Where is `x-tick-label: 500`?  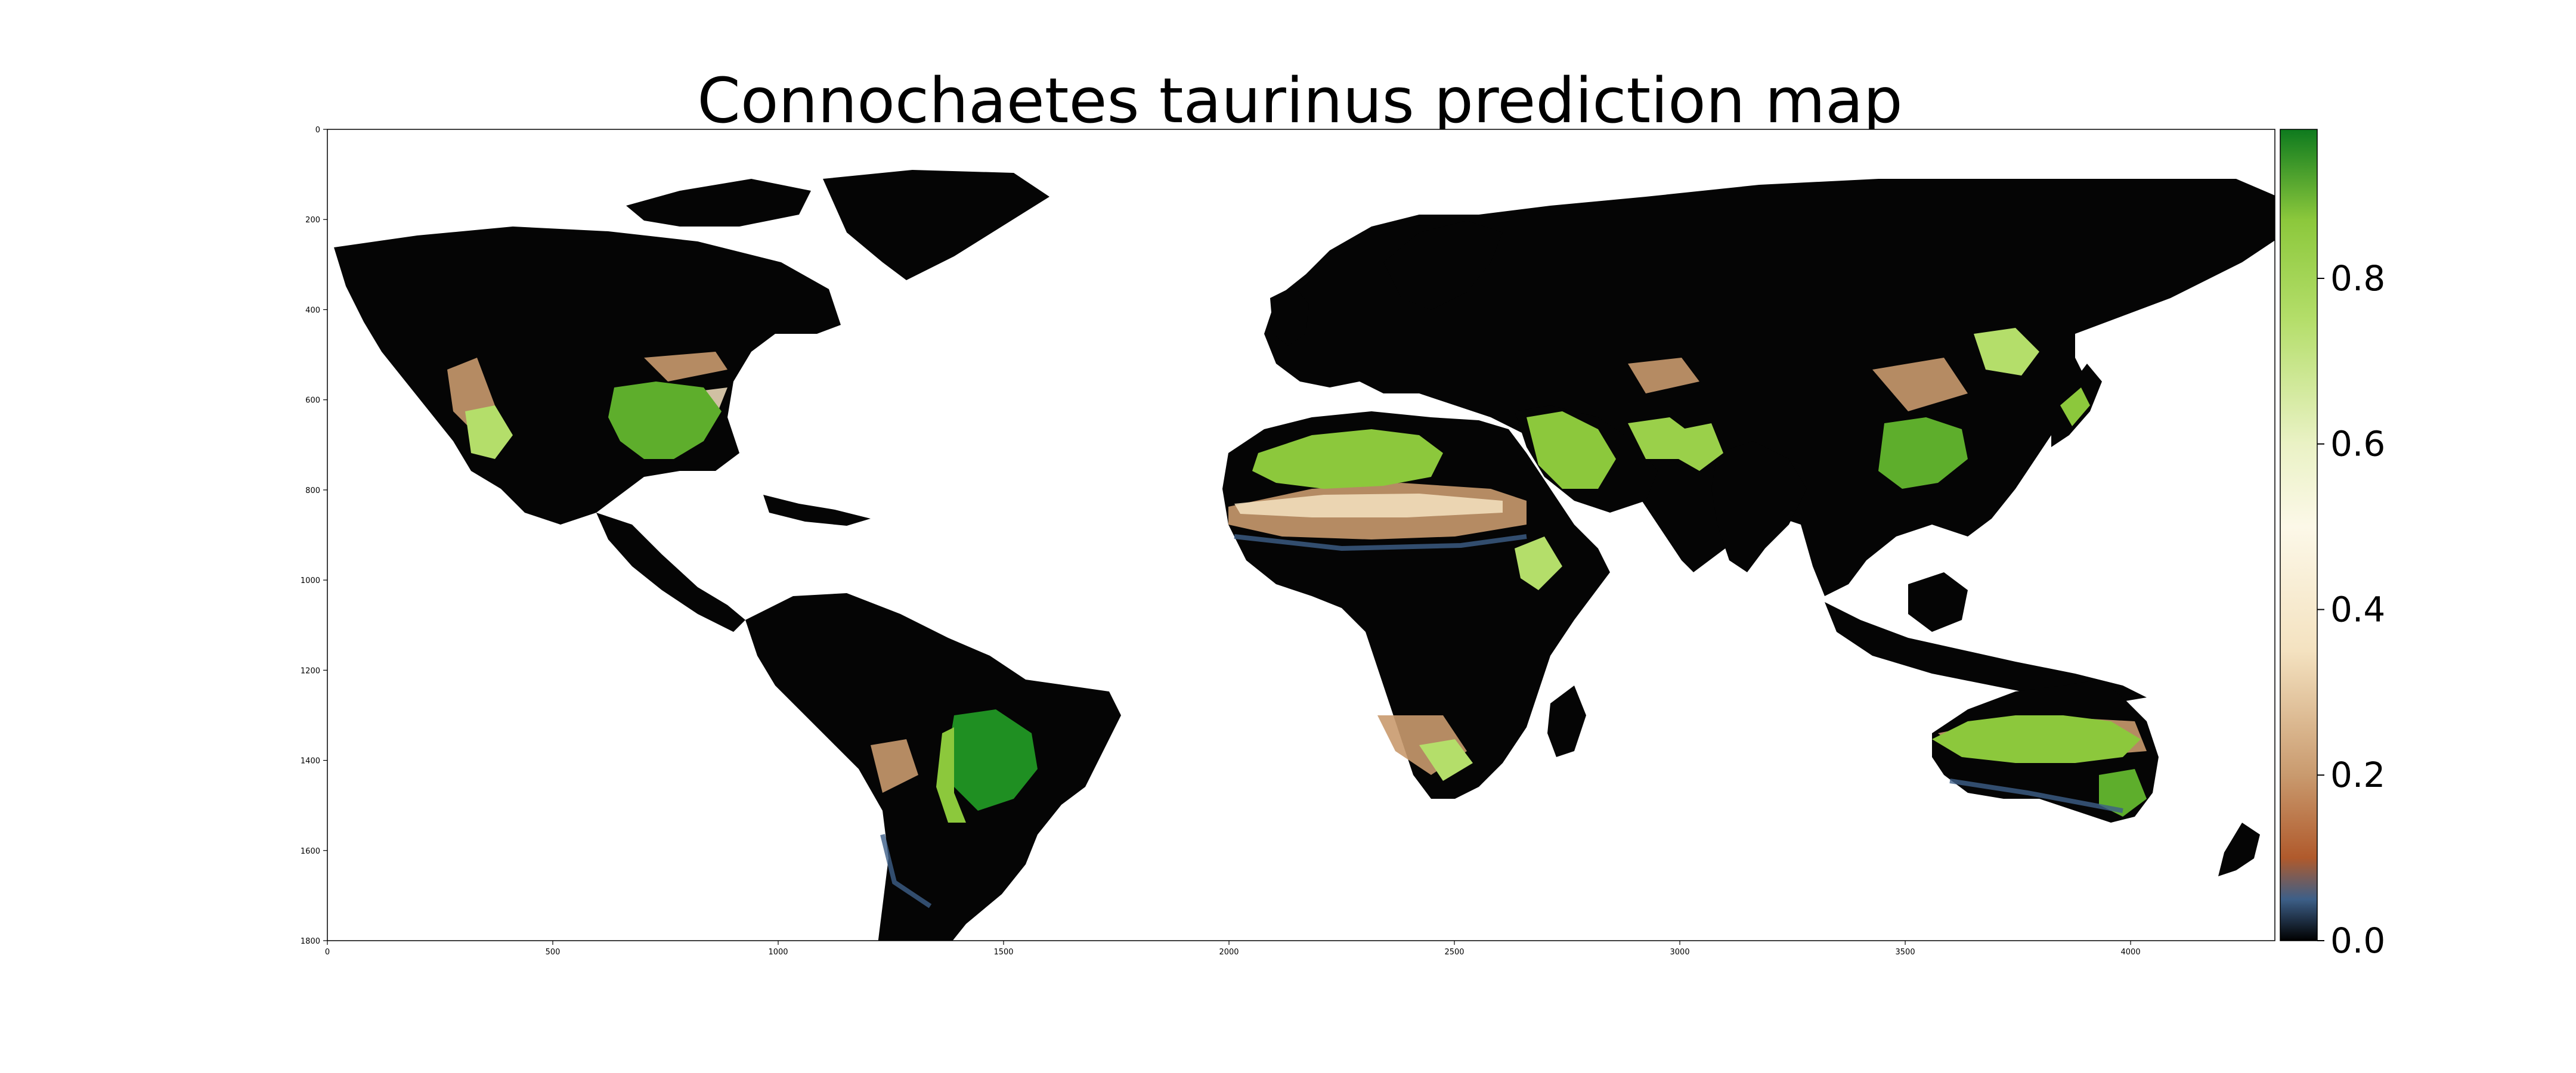 x-tick-label: 500 is located at coordinates (554, 952).